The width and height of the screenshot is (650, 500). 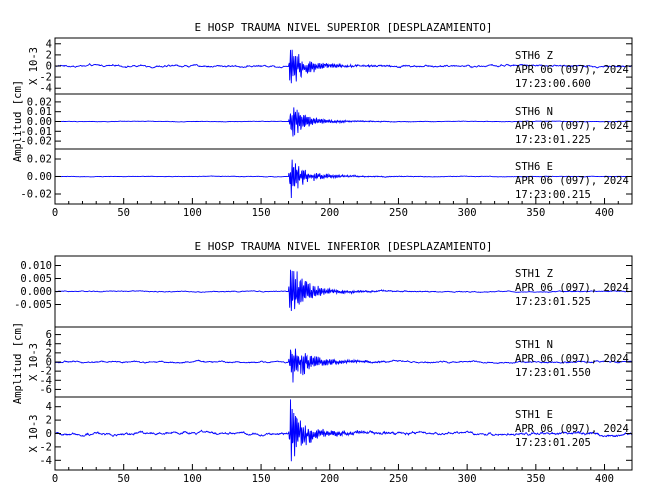 What do you see at coordinates (553, 302) in the screenshot?
I see `time-label: 17:23:01.525` at bounding box center [553, 302].